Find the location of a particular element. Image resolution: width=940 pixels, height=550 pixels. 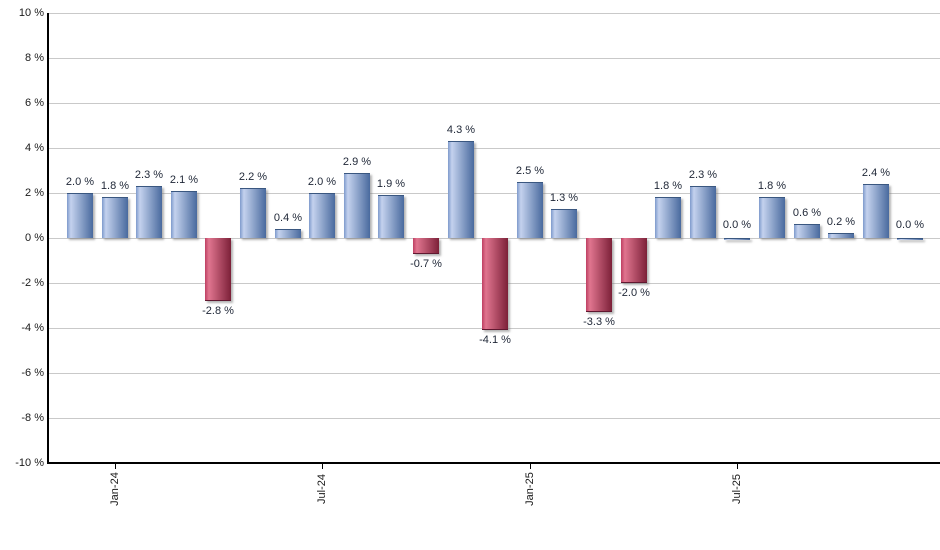

y-tick-label: 0 % is located at coordinates (34, 238).